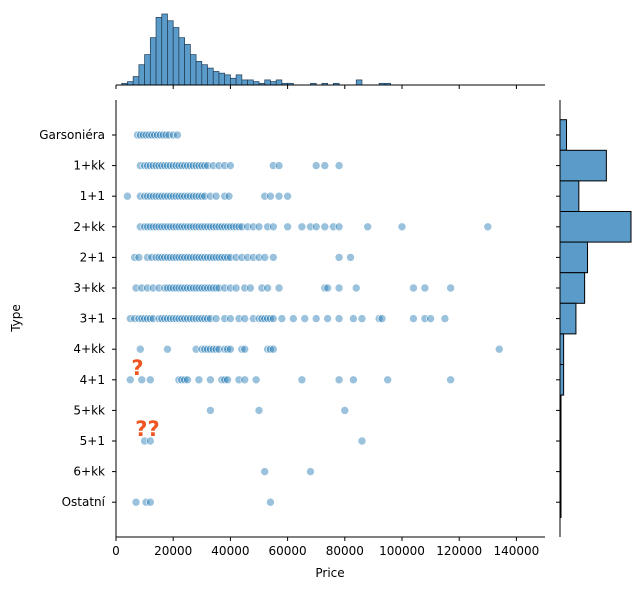 The image size is (644, 590). Describe the element at coordinates (92, 196) in the screenshot. I see `y-tick-label: 1+1` at that location.